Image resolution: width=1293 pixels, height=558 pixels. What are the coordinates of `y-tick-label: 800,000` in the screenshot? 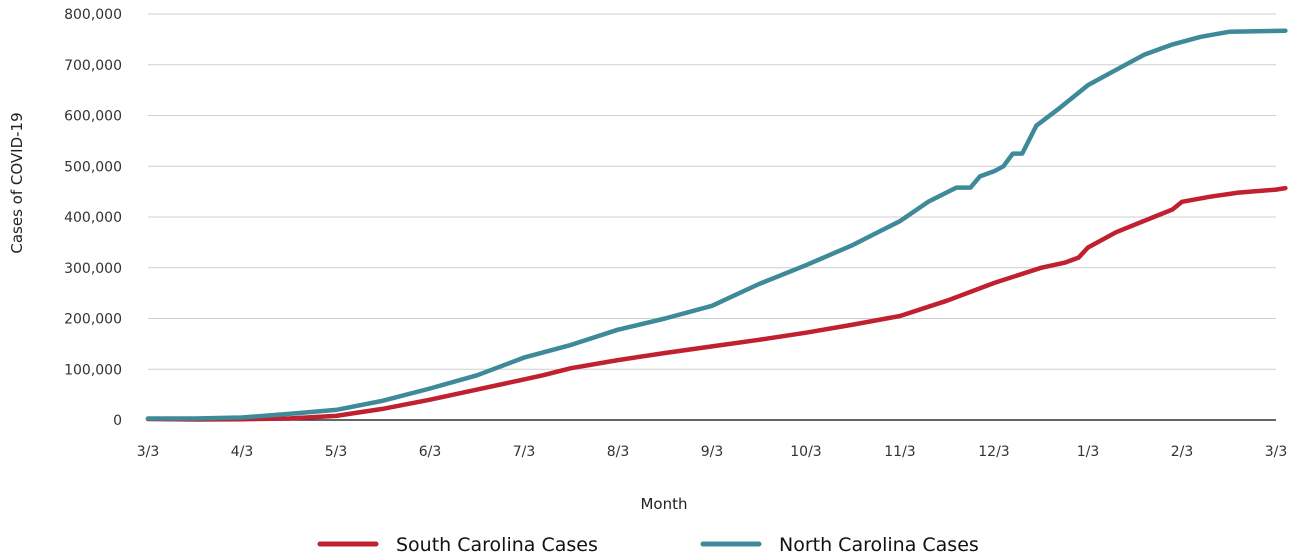 It's located at (93, 15).